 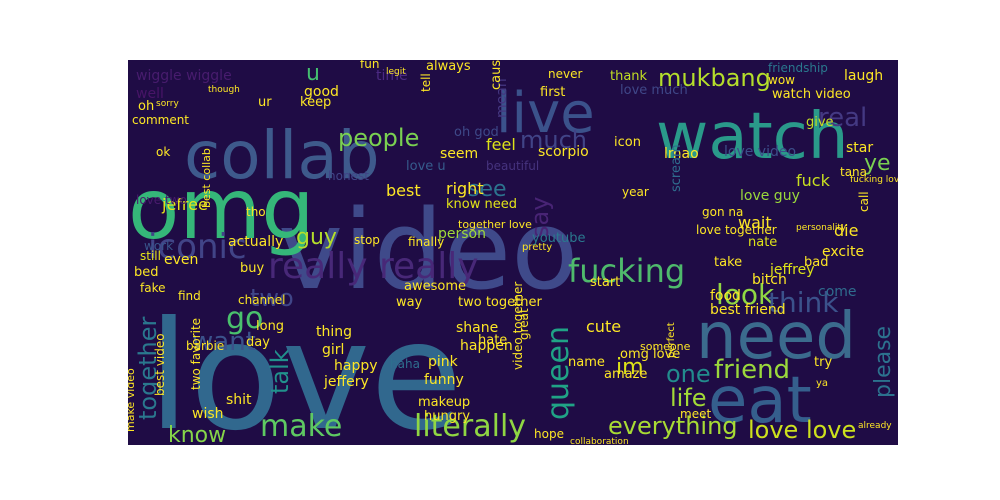 I want to click on word-awesome: awesome, so click(x=435, y=286).